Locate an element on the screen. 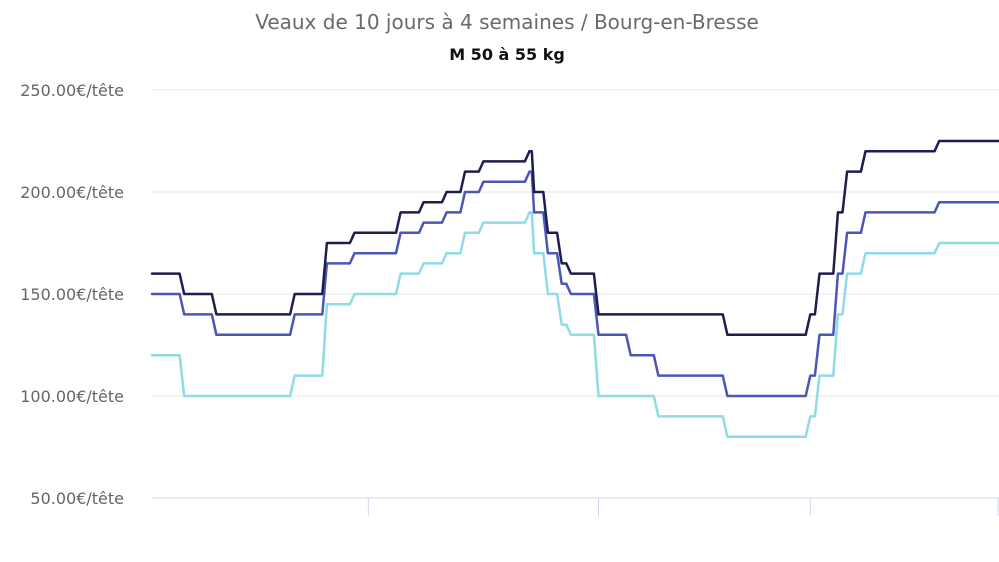  y-tick-label: 200.00€/tête is located at coordinates (72, 192).